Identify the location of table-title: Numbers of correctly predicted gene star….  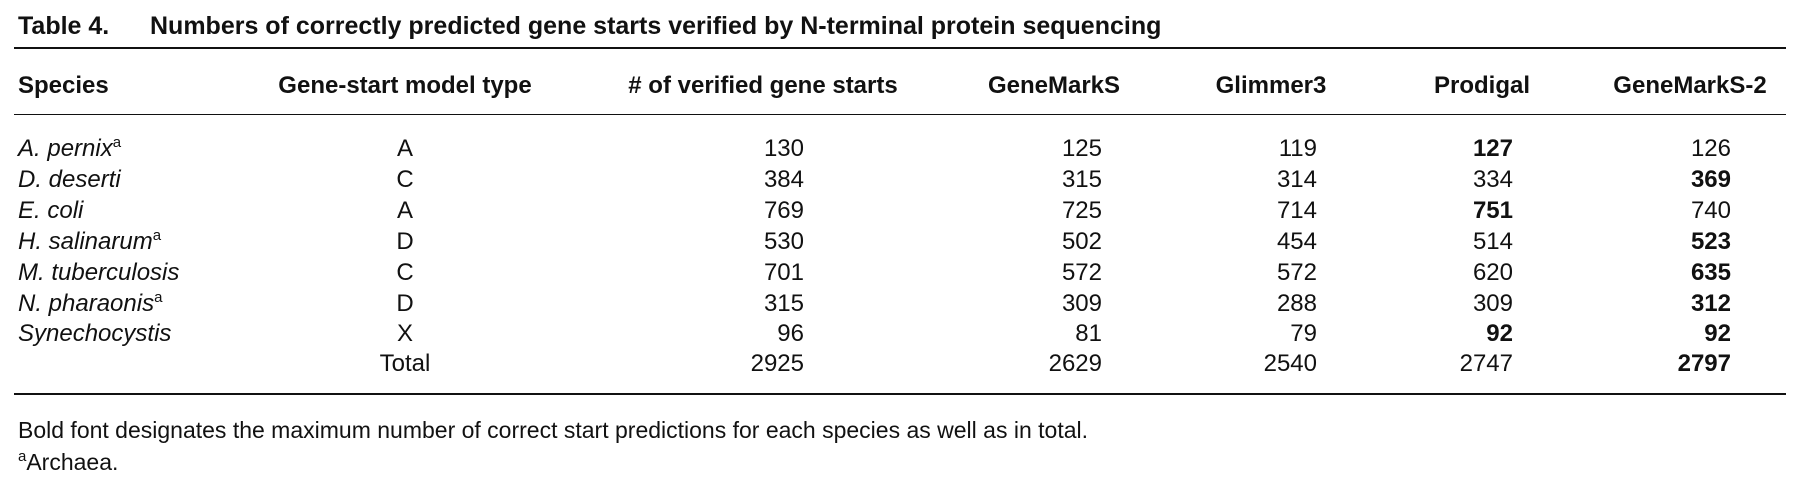
(656, 26).